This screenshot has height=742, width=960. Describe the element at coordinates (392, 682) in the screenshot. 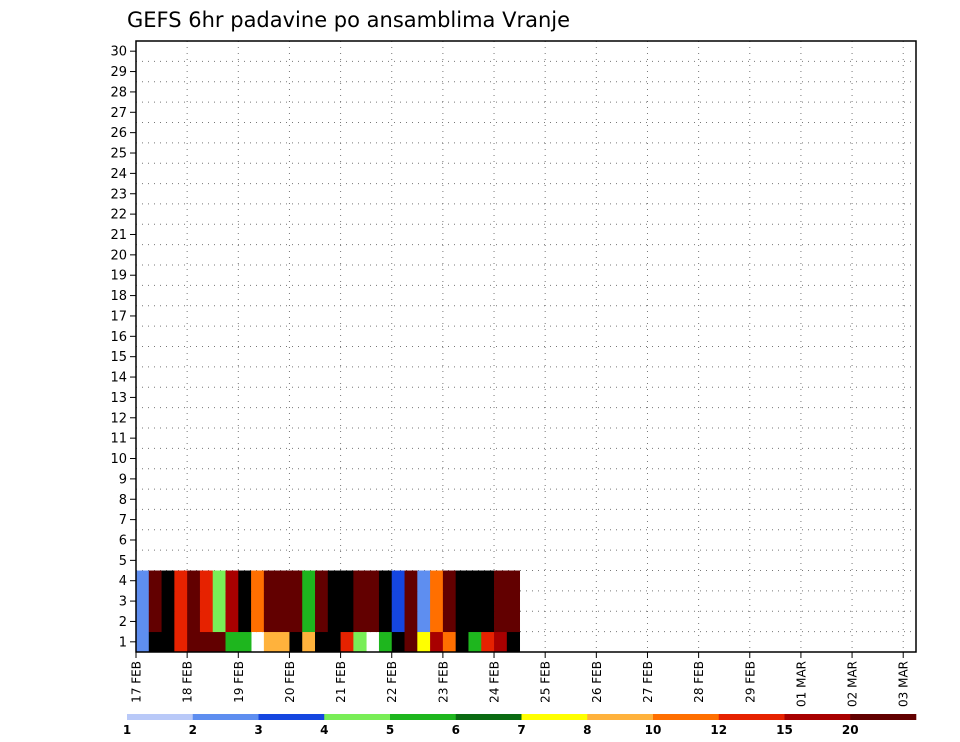

I see `x-tick-label: 22 FEB` at that location.